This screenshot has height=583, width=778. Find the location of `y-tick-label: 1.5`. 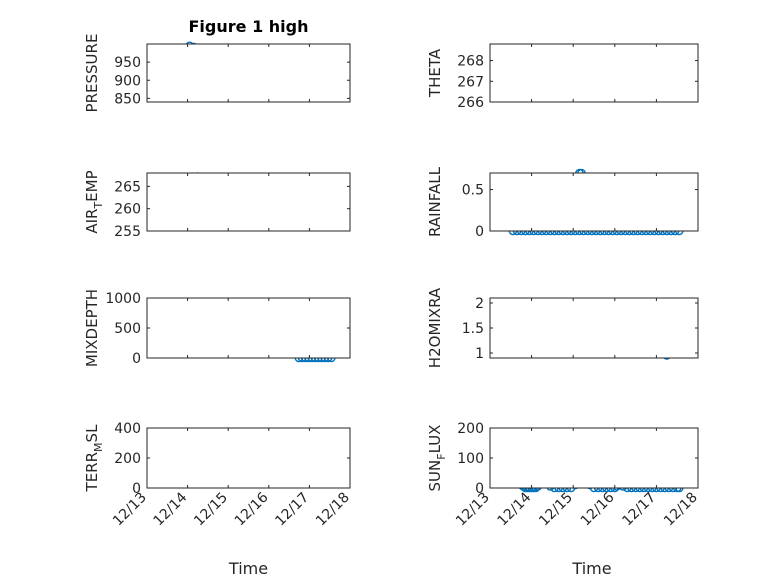

y-tick-label: 1.5 is located at coordinates (473, 329).